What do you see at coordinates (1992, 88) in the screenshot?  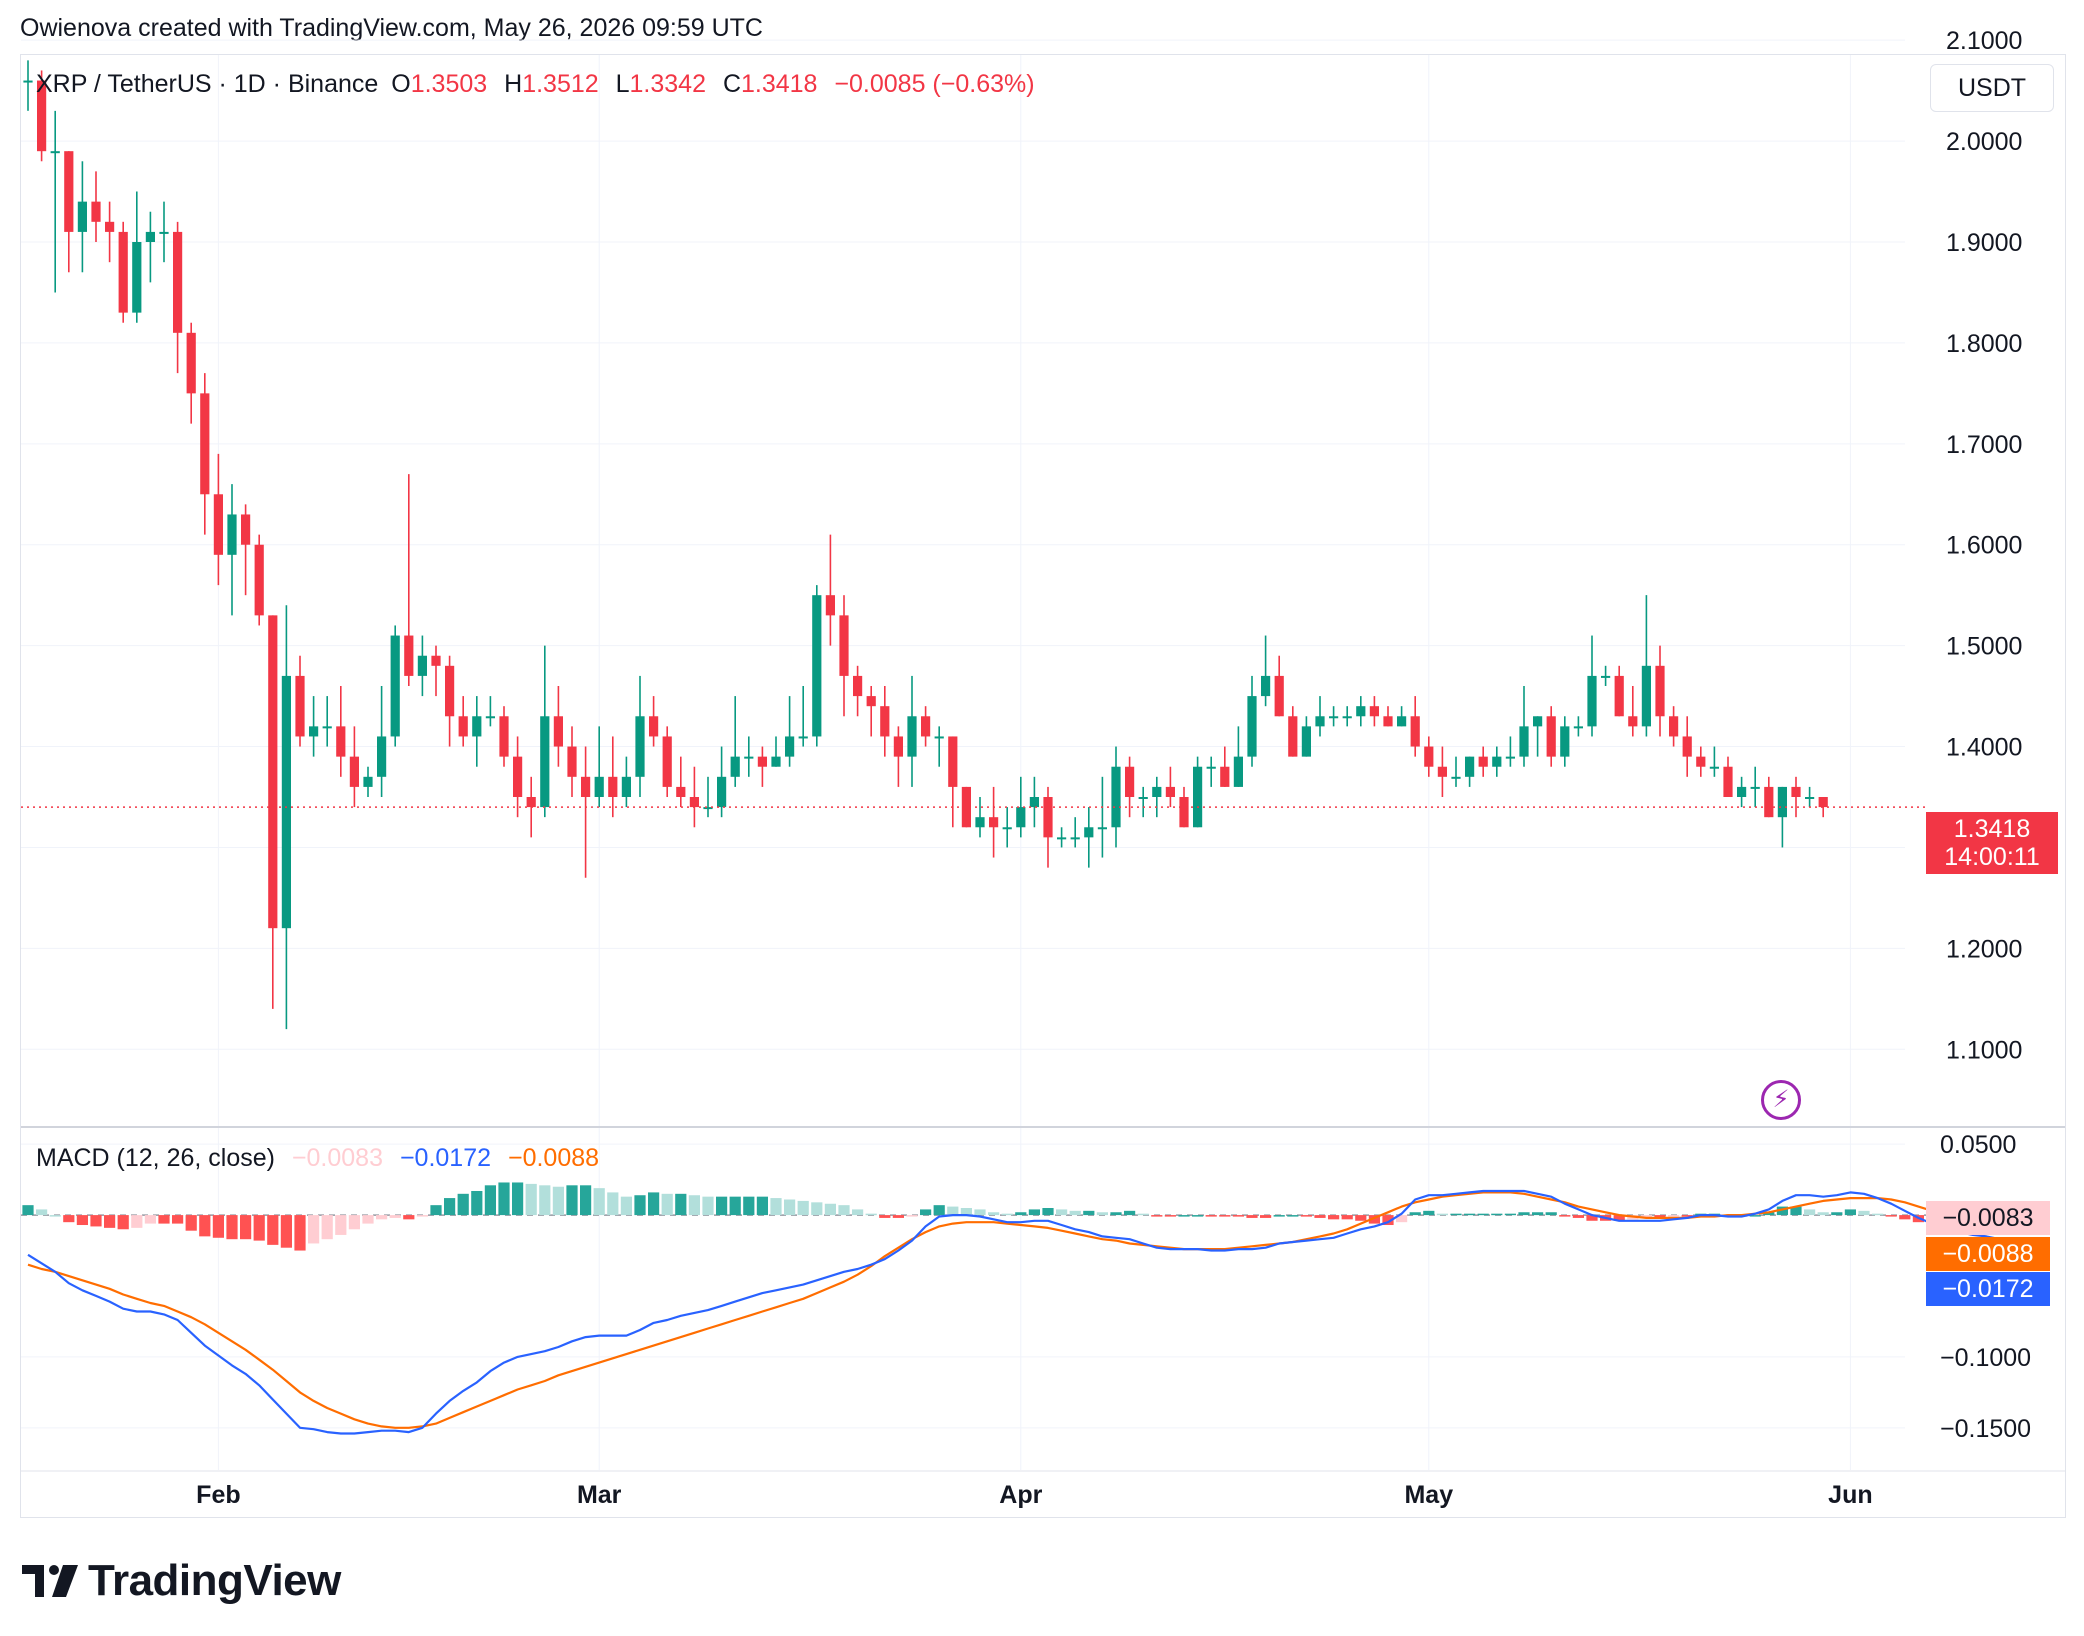 I see `currency-button: USDT` at bounding box center [1992, 88].